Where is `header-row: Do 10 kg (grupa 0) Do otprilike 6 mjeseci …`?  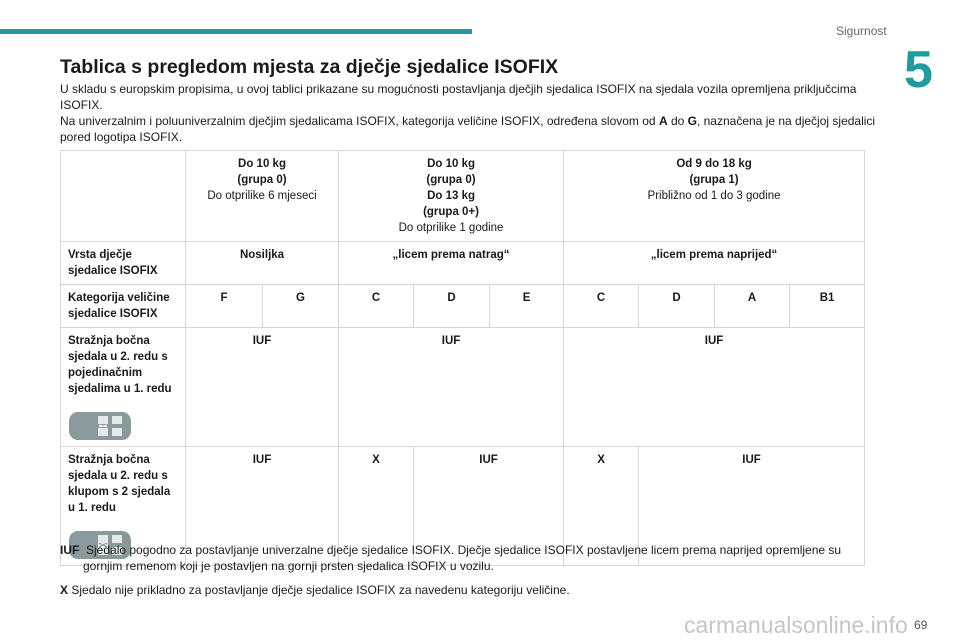 header-row: Do 10 kg (grupa 0) Do otprilike 6 mjeseci … is located at coordinates (463, 196).